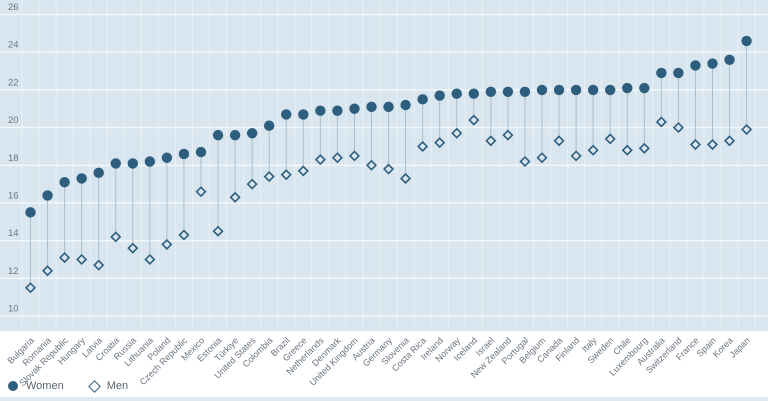 Image resolution: width=768 pixels, height=401 pixels. What do you see at coordinates (45, 386) in the screenshot?
I see `legend-label-women: Women` at bounding box center [45, 386].